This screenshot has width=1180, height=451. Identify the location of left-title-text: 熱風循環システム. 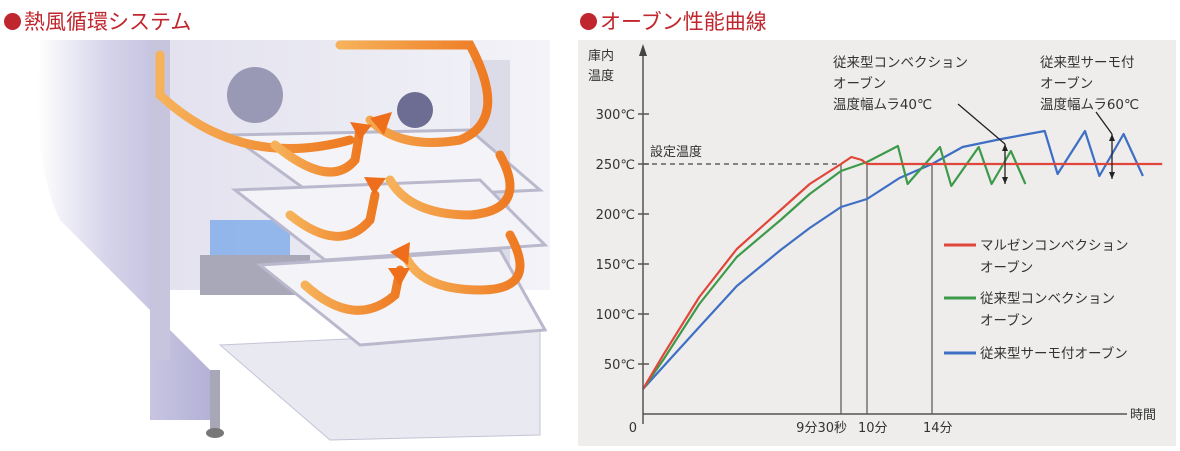
(108, 22).